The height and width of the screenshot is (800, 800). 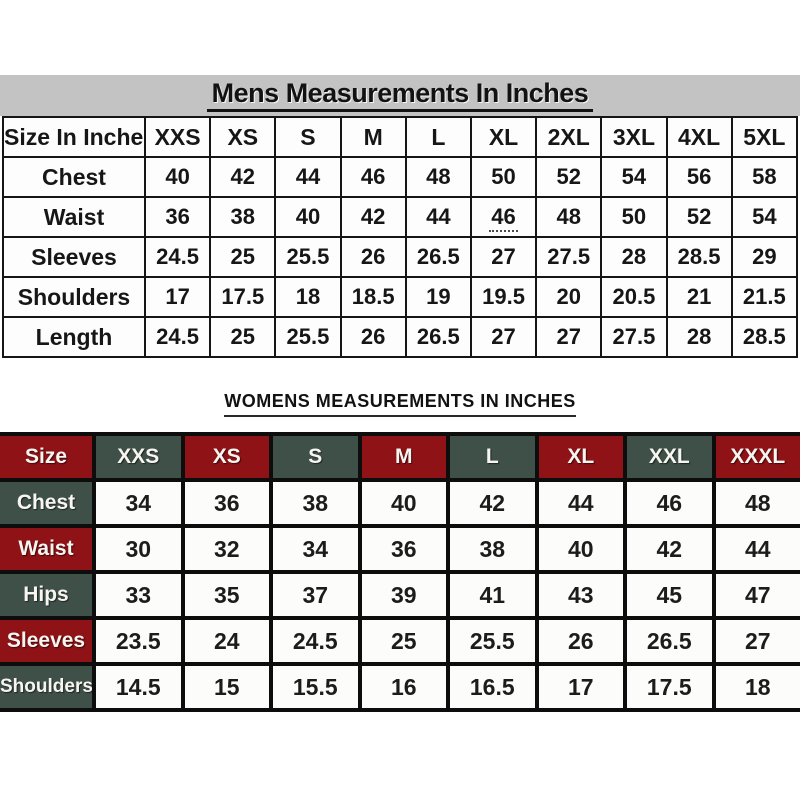 I want to click on mens-value-cell: 54, so click(x=634, y=177).